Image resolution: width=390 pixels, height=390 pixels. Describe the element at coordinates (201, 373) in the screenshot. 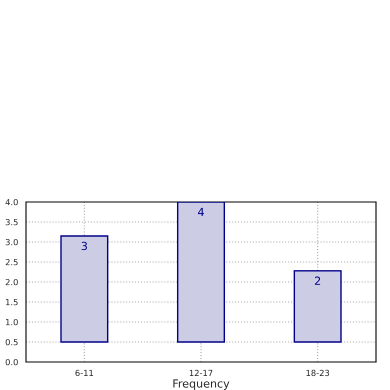

I see `x-tick-label: 12-17` at that location.